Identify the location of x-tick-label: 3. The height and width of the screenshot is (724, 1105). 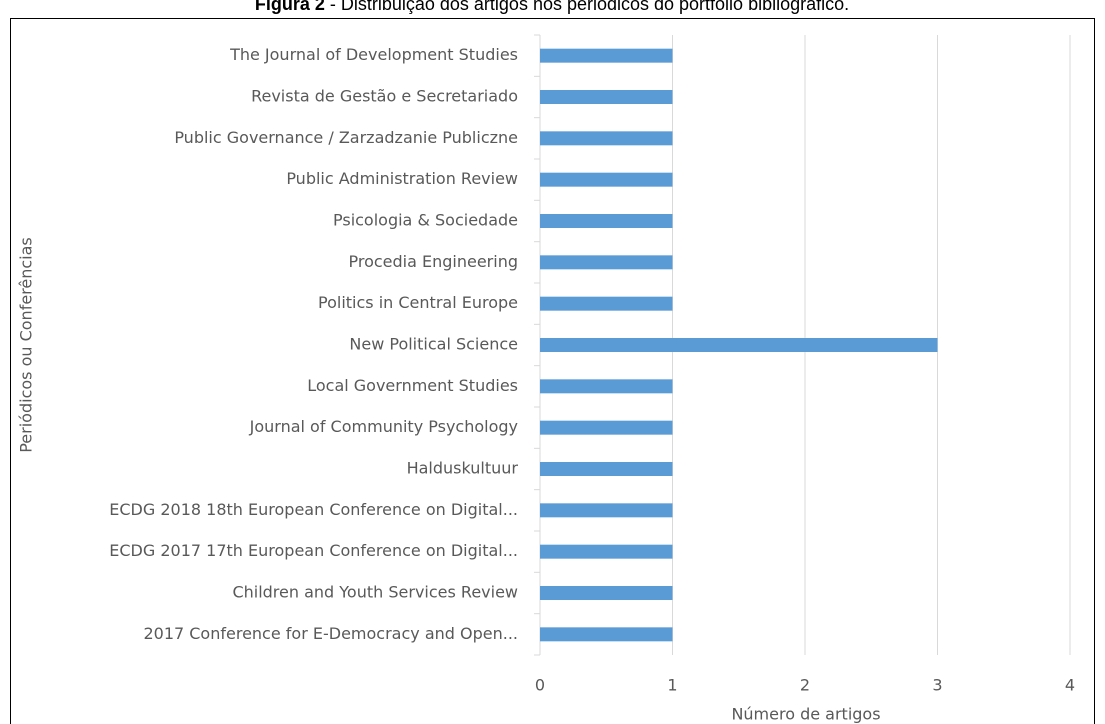
(937, 685).